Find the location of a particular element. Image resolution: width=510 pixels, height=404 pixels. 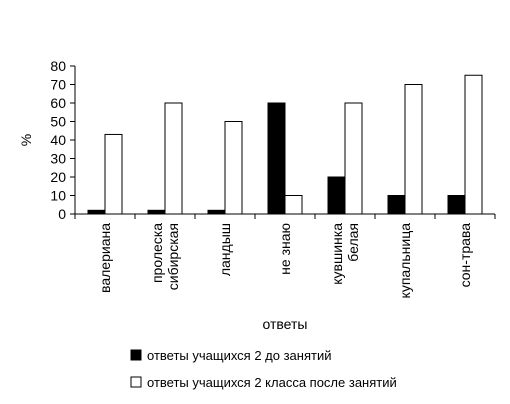

bar-s2-c2 is located at coordinates (173, 158).